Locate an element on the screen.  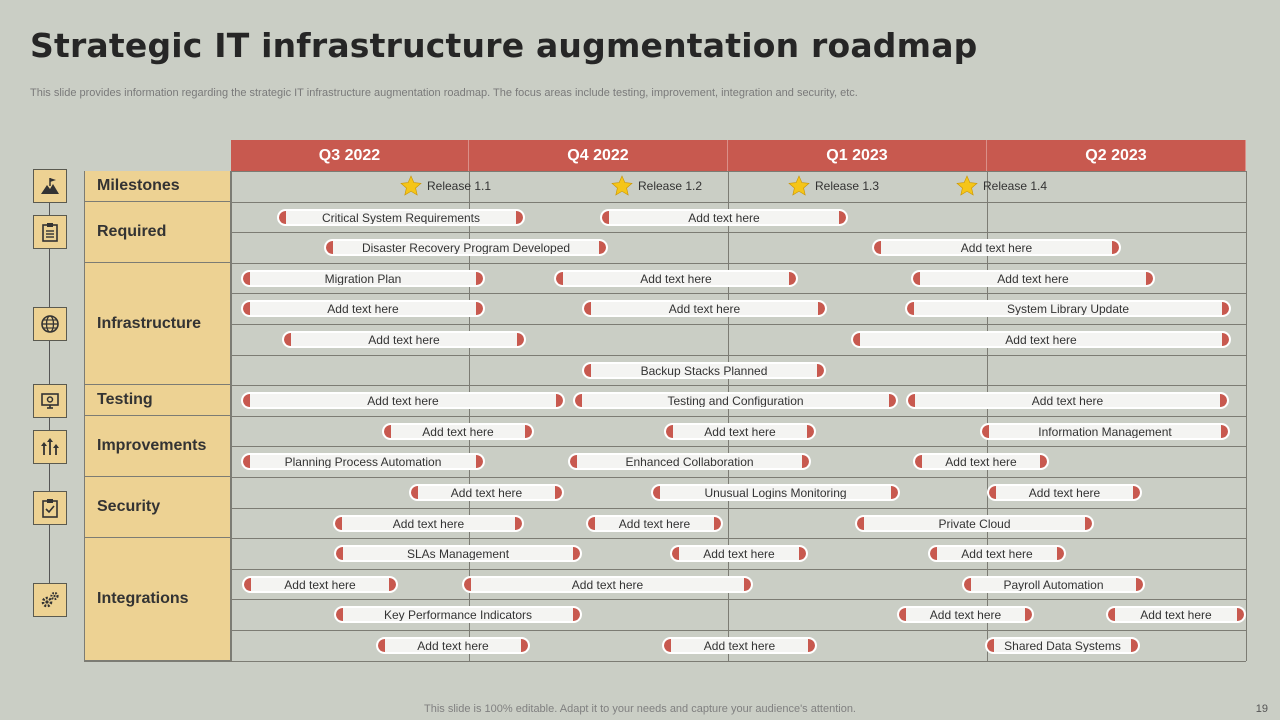
globe-network-icon is located at coordinates (50, 324).